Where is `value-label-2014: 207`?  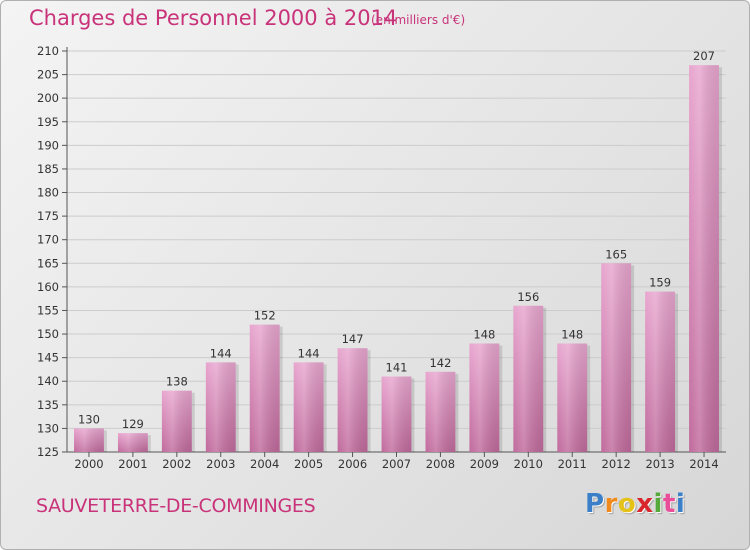 value-label-2014: 207 is located at coordinates (704, 56).